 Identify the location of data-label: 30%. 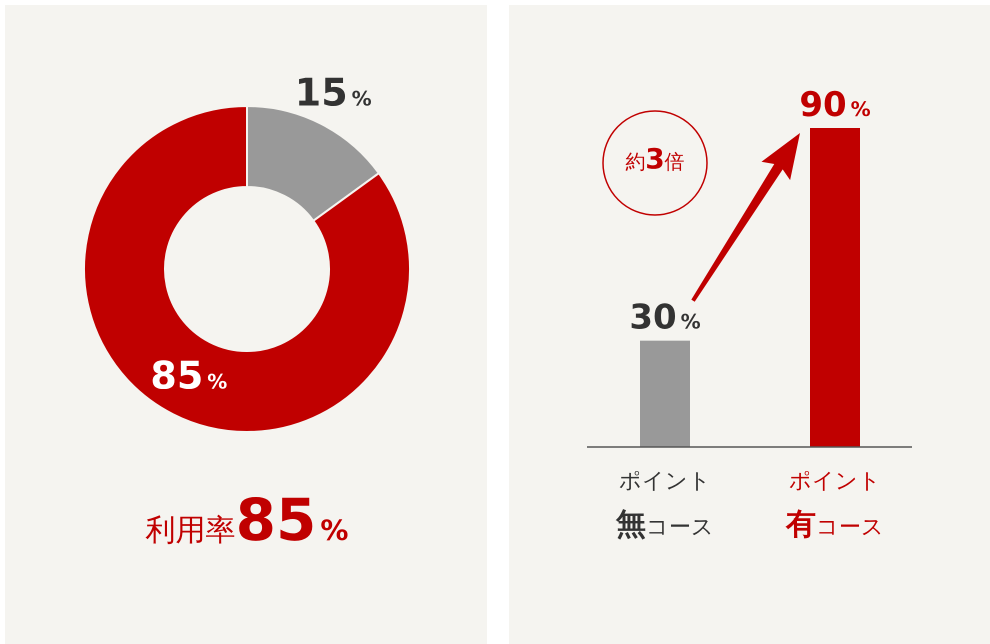
(665, 318).